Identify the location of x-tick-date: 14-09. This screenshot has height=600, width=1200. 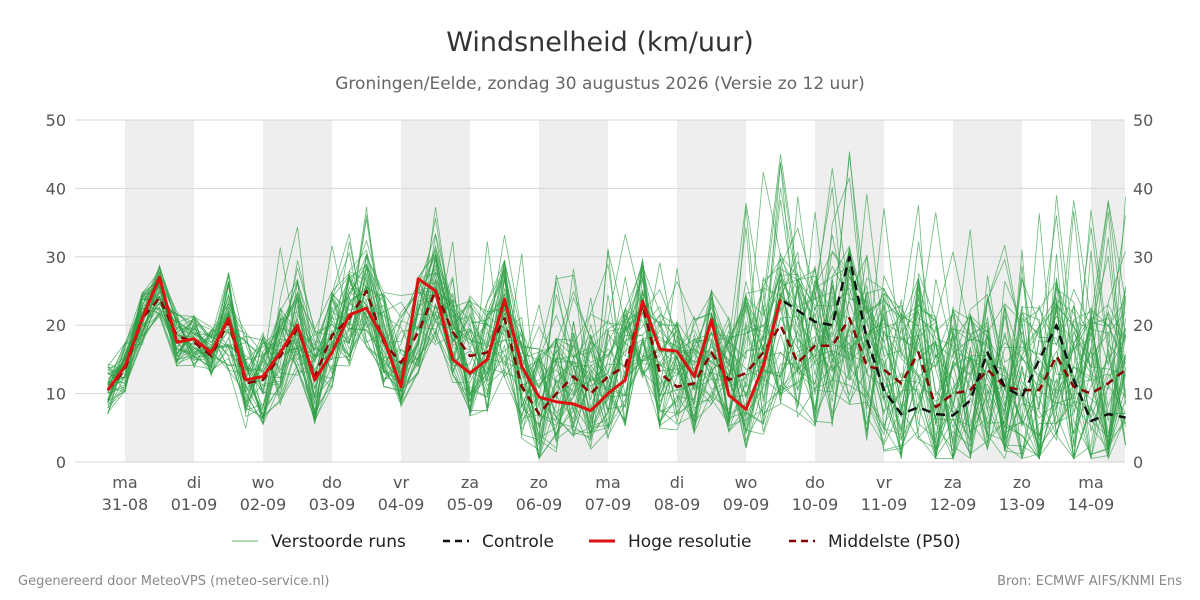
(1091, 504).